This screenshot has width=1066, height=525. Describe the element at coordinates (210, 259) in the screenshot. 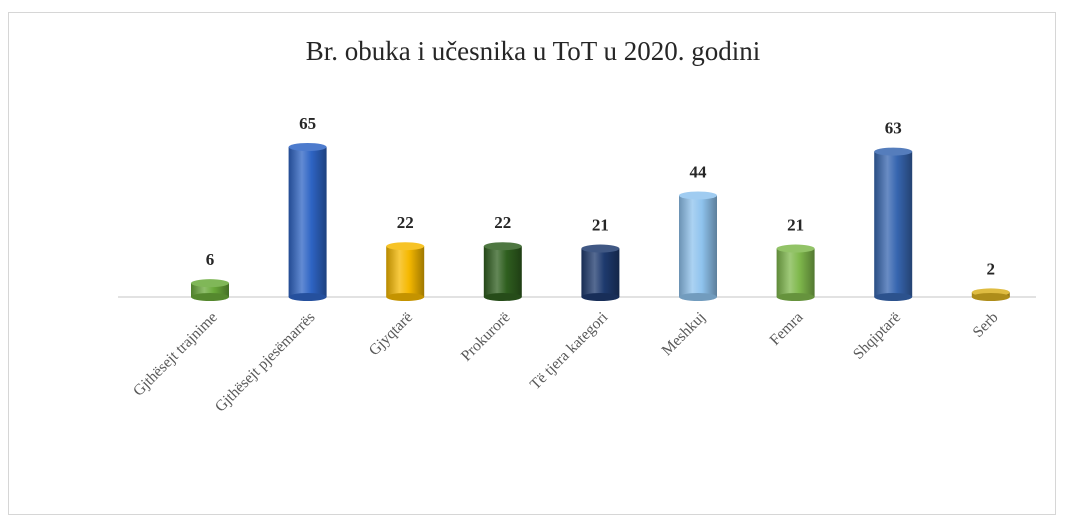

I see `data-label-0: 6` at that location.